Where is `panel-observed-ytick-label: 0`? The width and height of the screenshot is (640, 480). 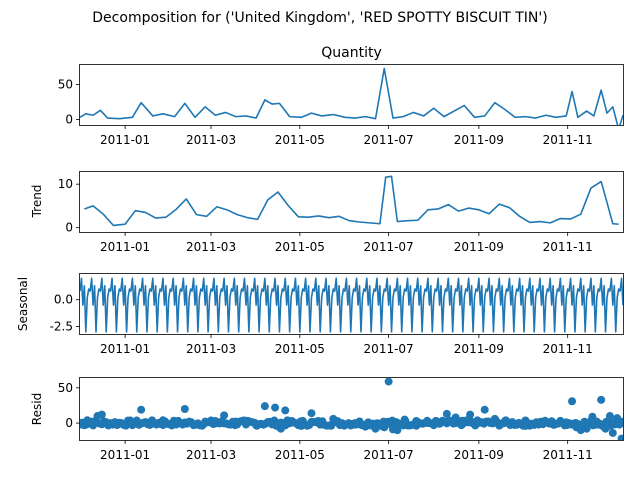 panel-observed-ytick-label: 0 is located at coordinates (69, 119).